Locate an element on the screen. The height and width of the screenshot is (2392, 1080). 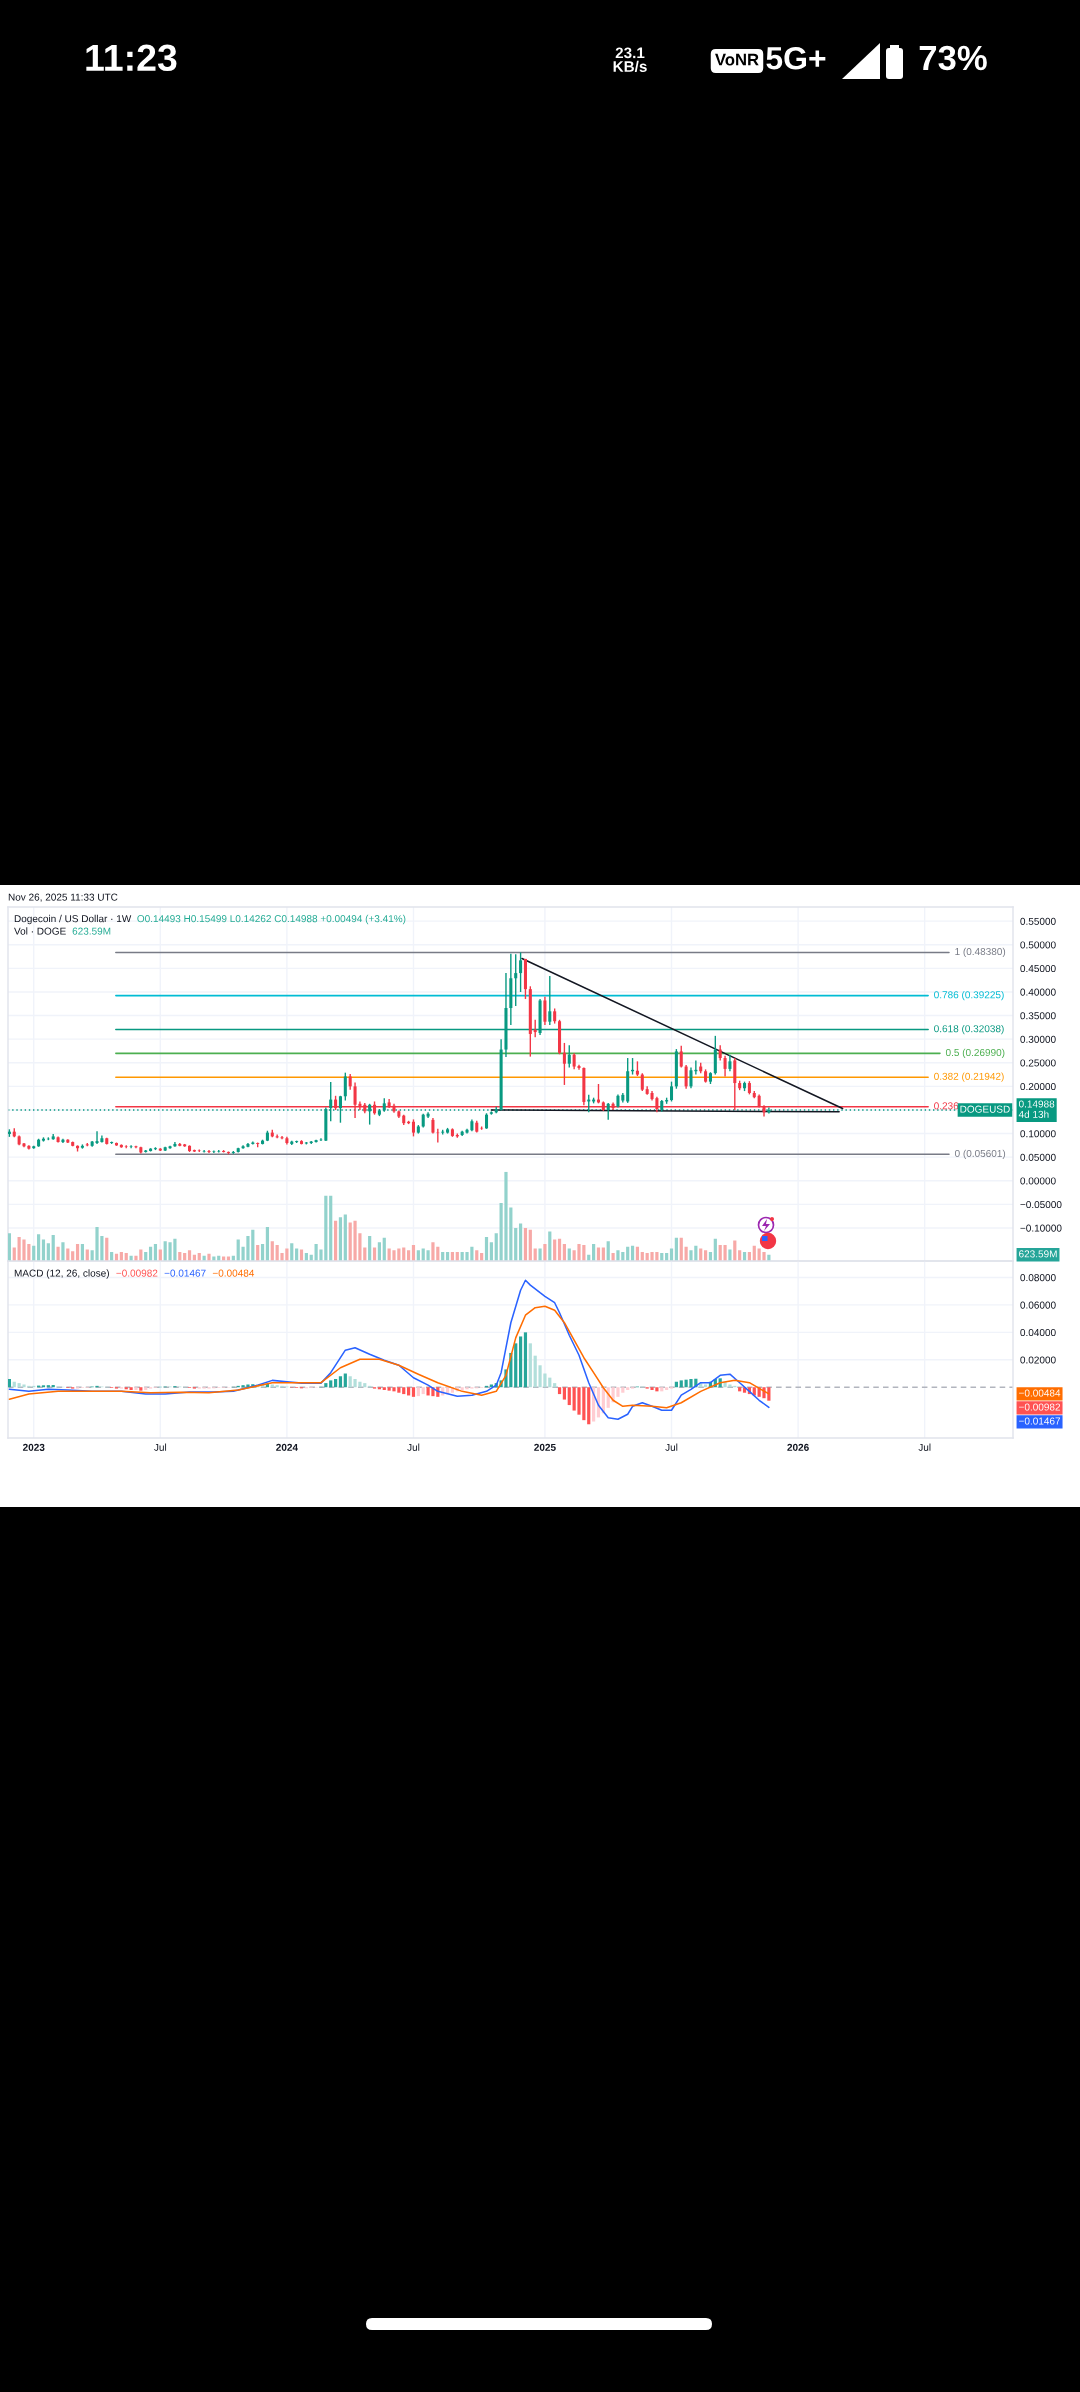
text: −0.00982 is located at coordinates (1040, 1407).